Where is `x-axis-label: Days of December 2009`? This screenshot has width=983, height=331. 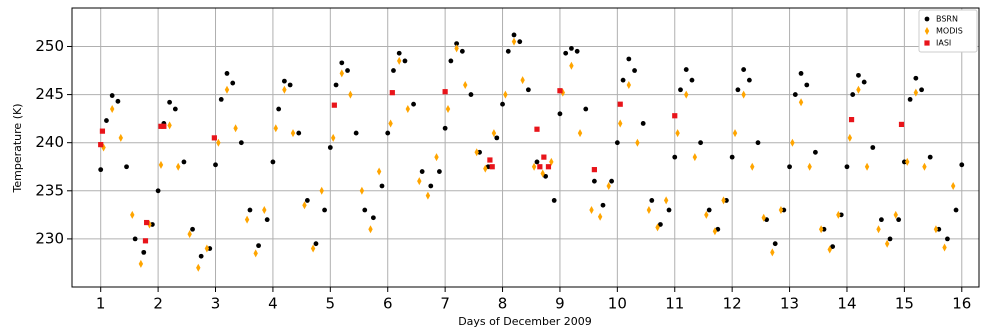
x-axis-label: Days of December 2009 is located at coordinates (525, 321).